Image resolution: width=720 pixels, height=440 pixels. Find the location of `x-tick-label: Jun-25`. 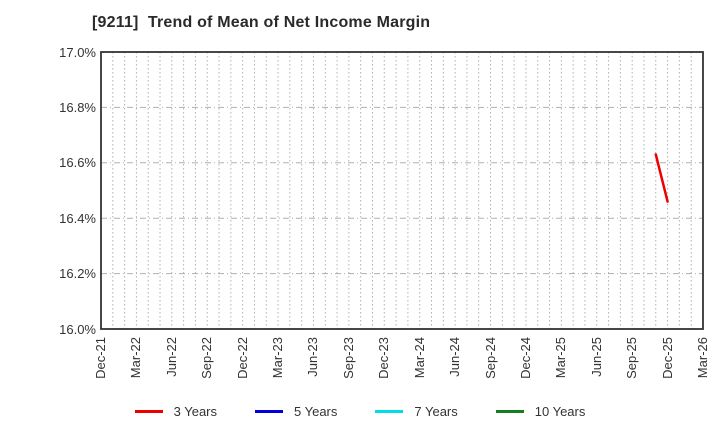

x-tick-label: Jun-25 is located at coordinates (596, 357).